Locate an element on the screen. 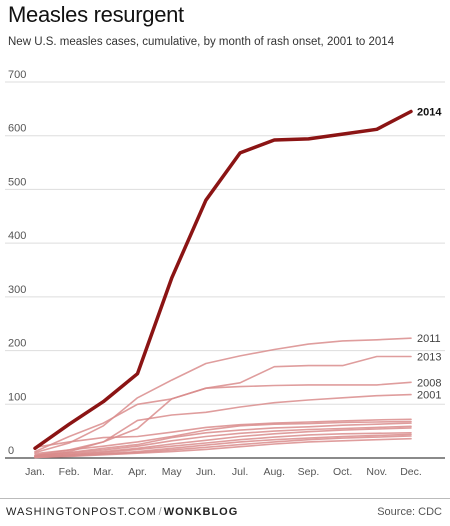 This screenshot has width=450, height=526. x-tick-label: Jun. is located at coordinates (206, 472).